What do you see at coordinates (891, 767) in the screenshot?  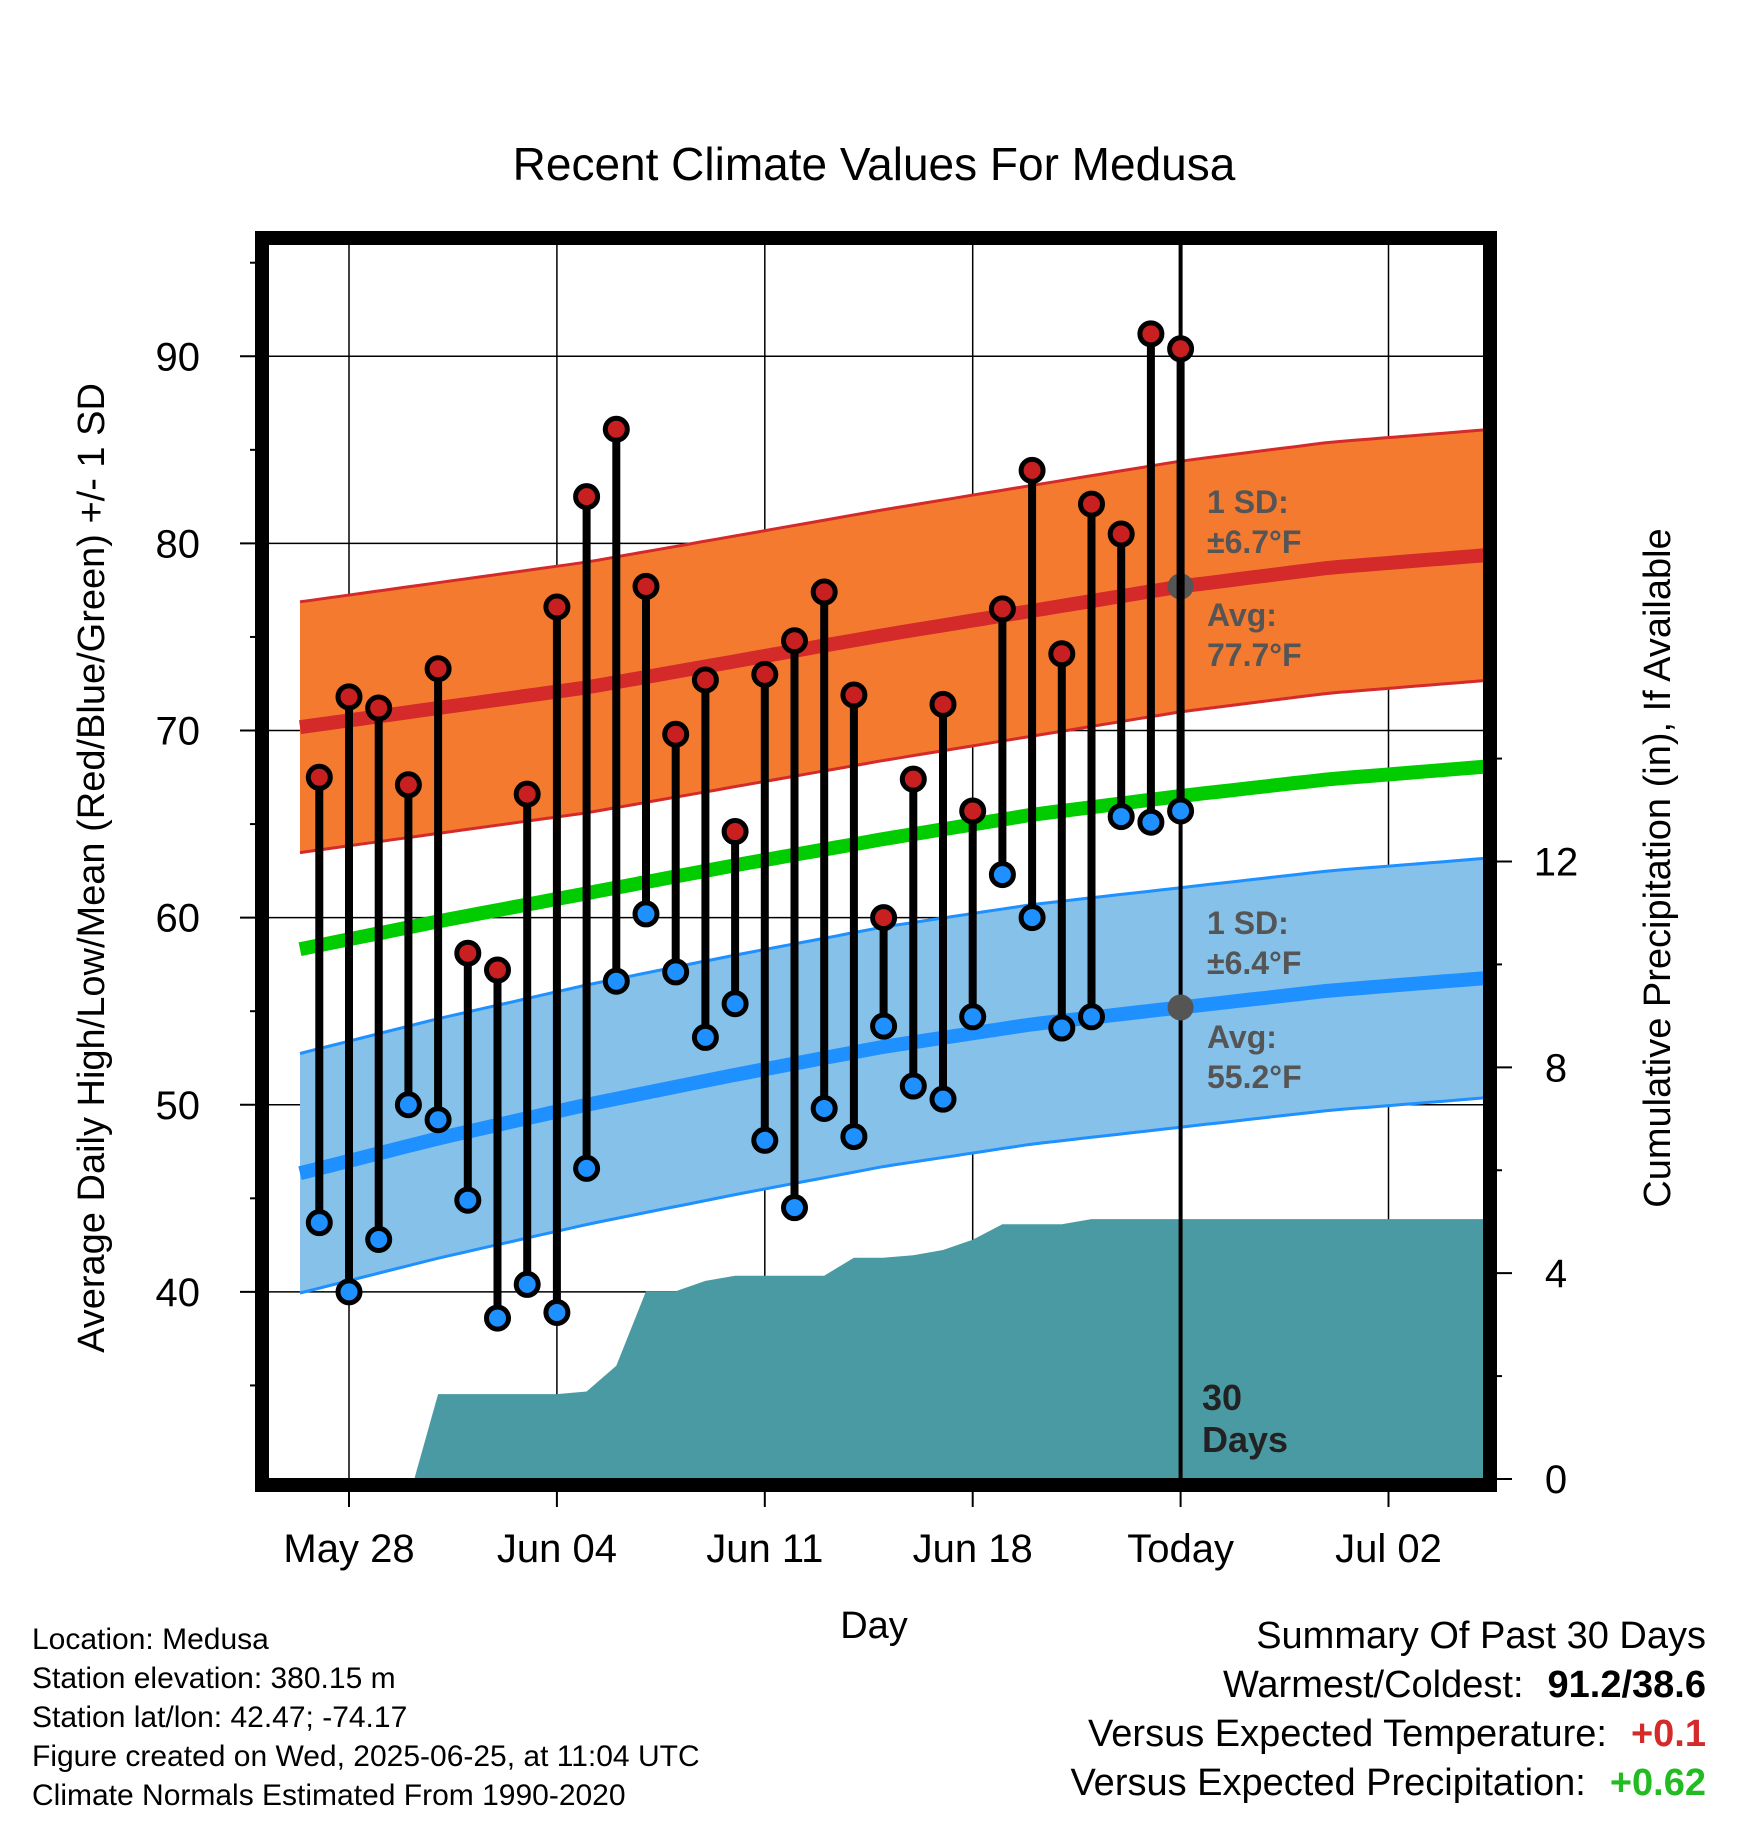 I see `high-sd-lower` at bounding box center [891, 767].